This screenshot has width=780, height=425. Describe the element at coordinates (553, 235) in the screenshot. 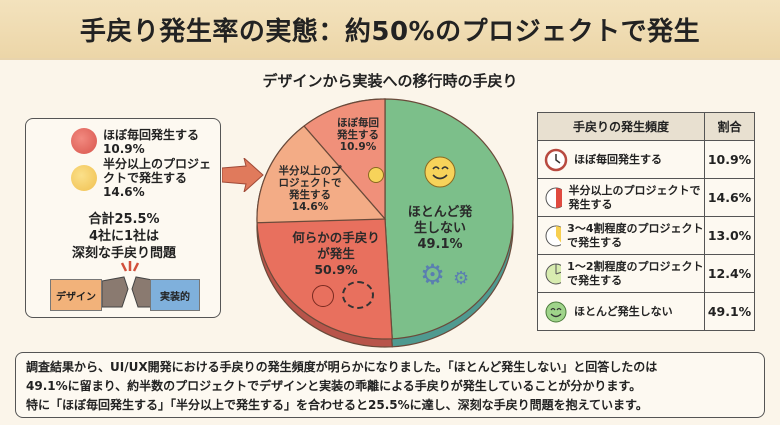

I see `pie-wedge-icon` at that location.